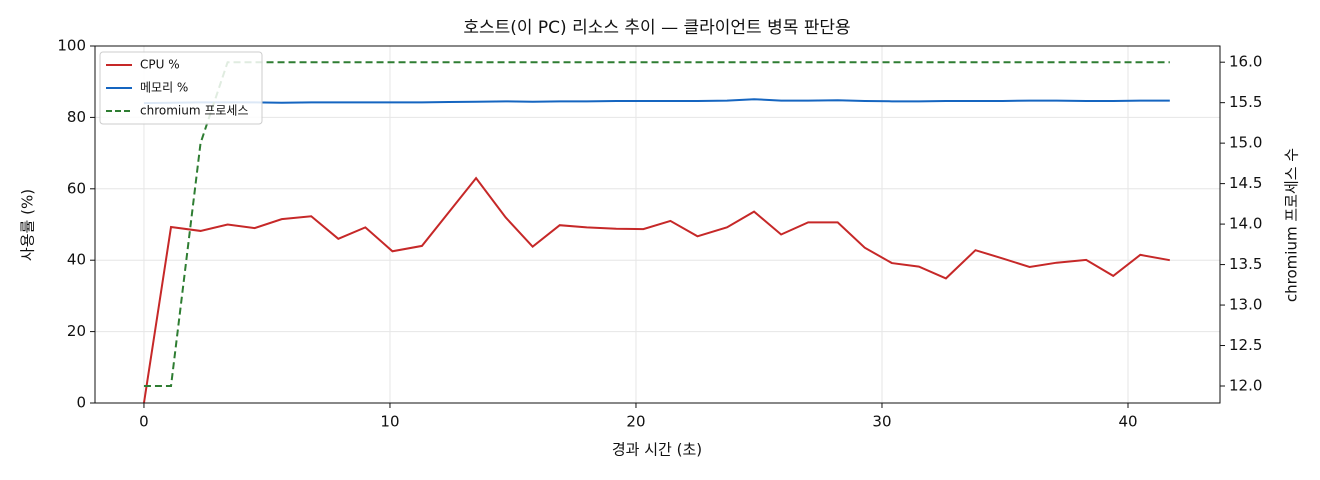 This screenshot has height=480, width=1320. What do you see at coordinates (656, 101) in the screenshot?
I see `series-line` at bounding box center [656, 101].